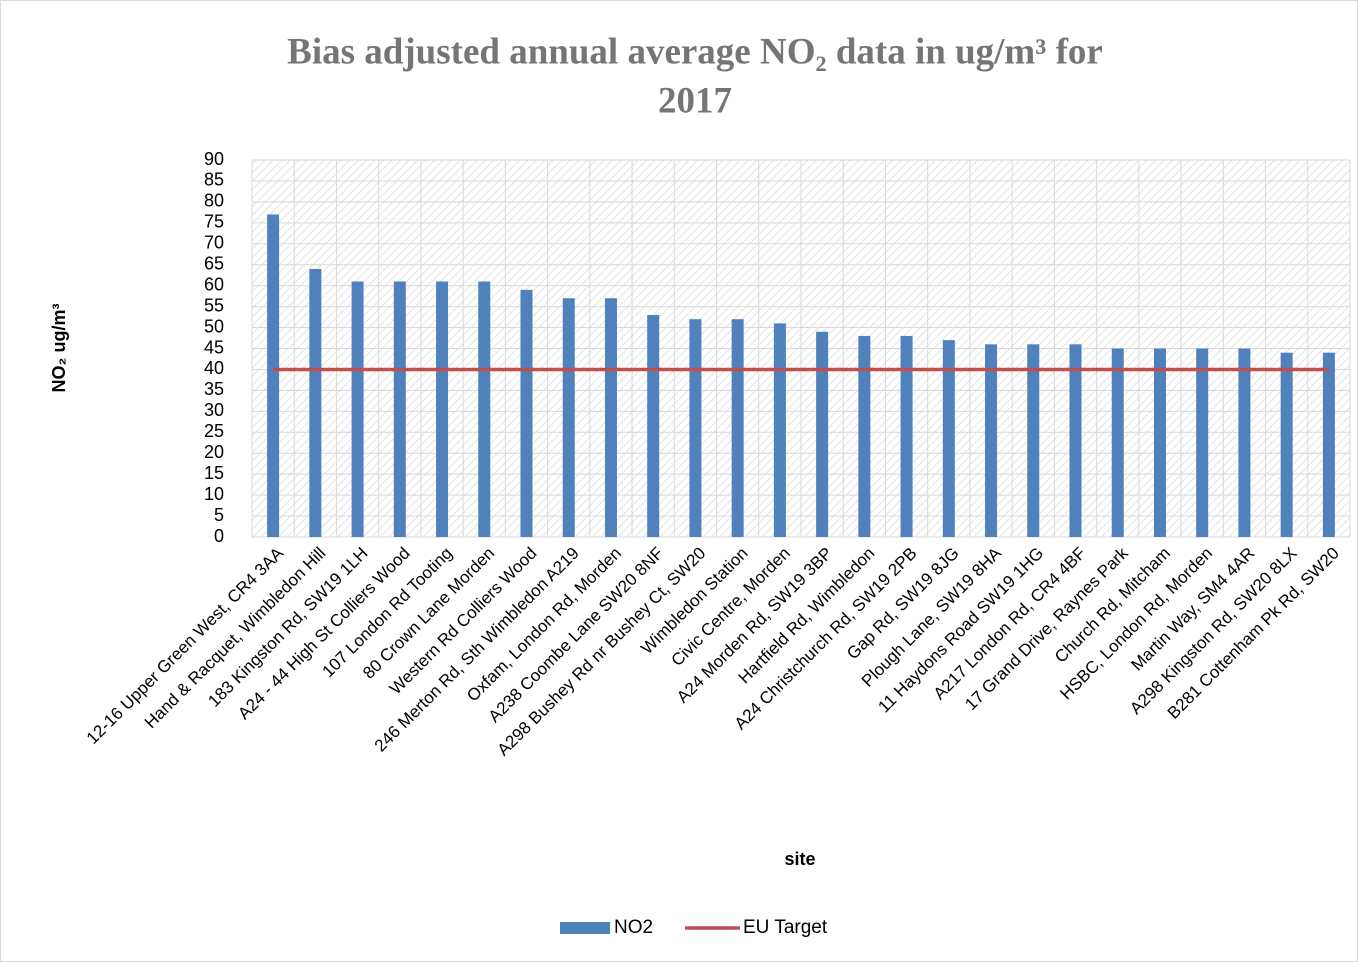 The height and width of the screenshot is (963, 1359). Describe the element at coordinates (214, 180) in the screenshot. I see `y-tick-label: 85` at that location.